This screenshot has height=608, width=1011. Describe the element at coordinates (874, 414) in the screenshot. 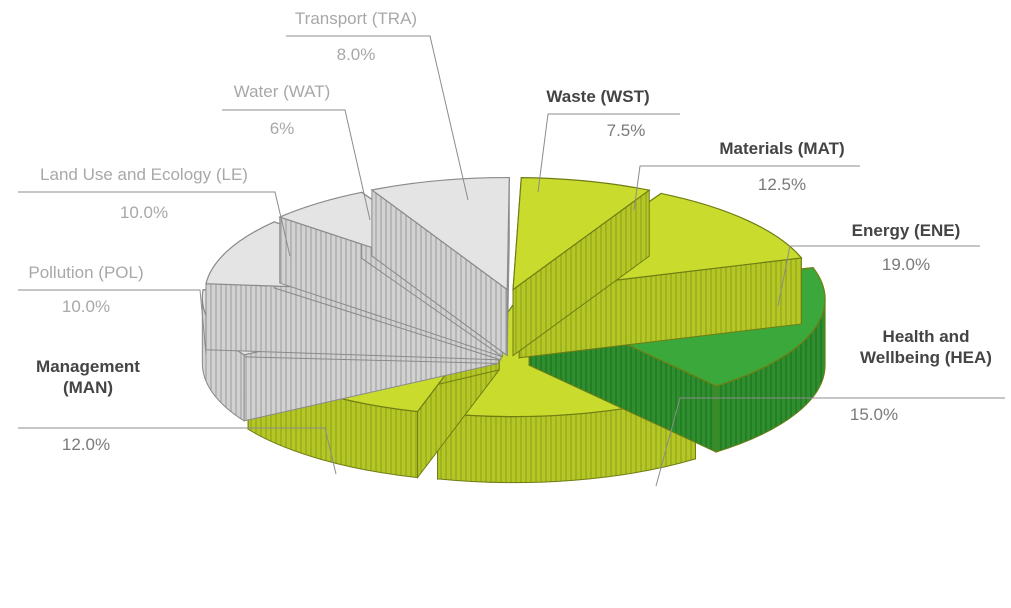

I see `slice-value-label: 15.0%` at that location.